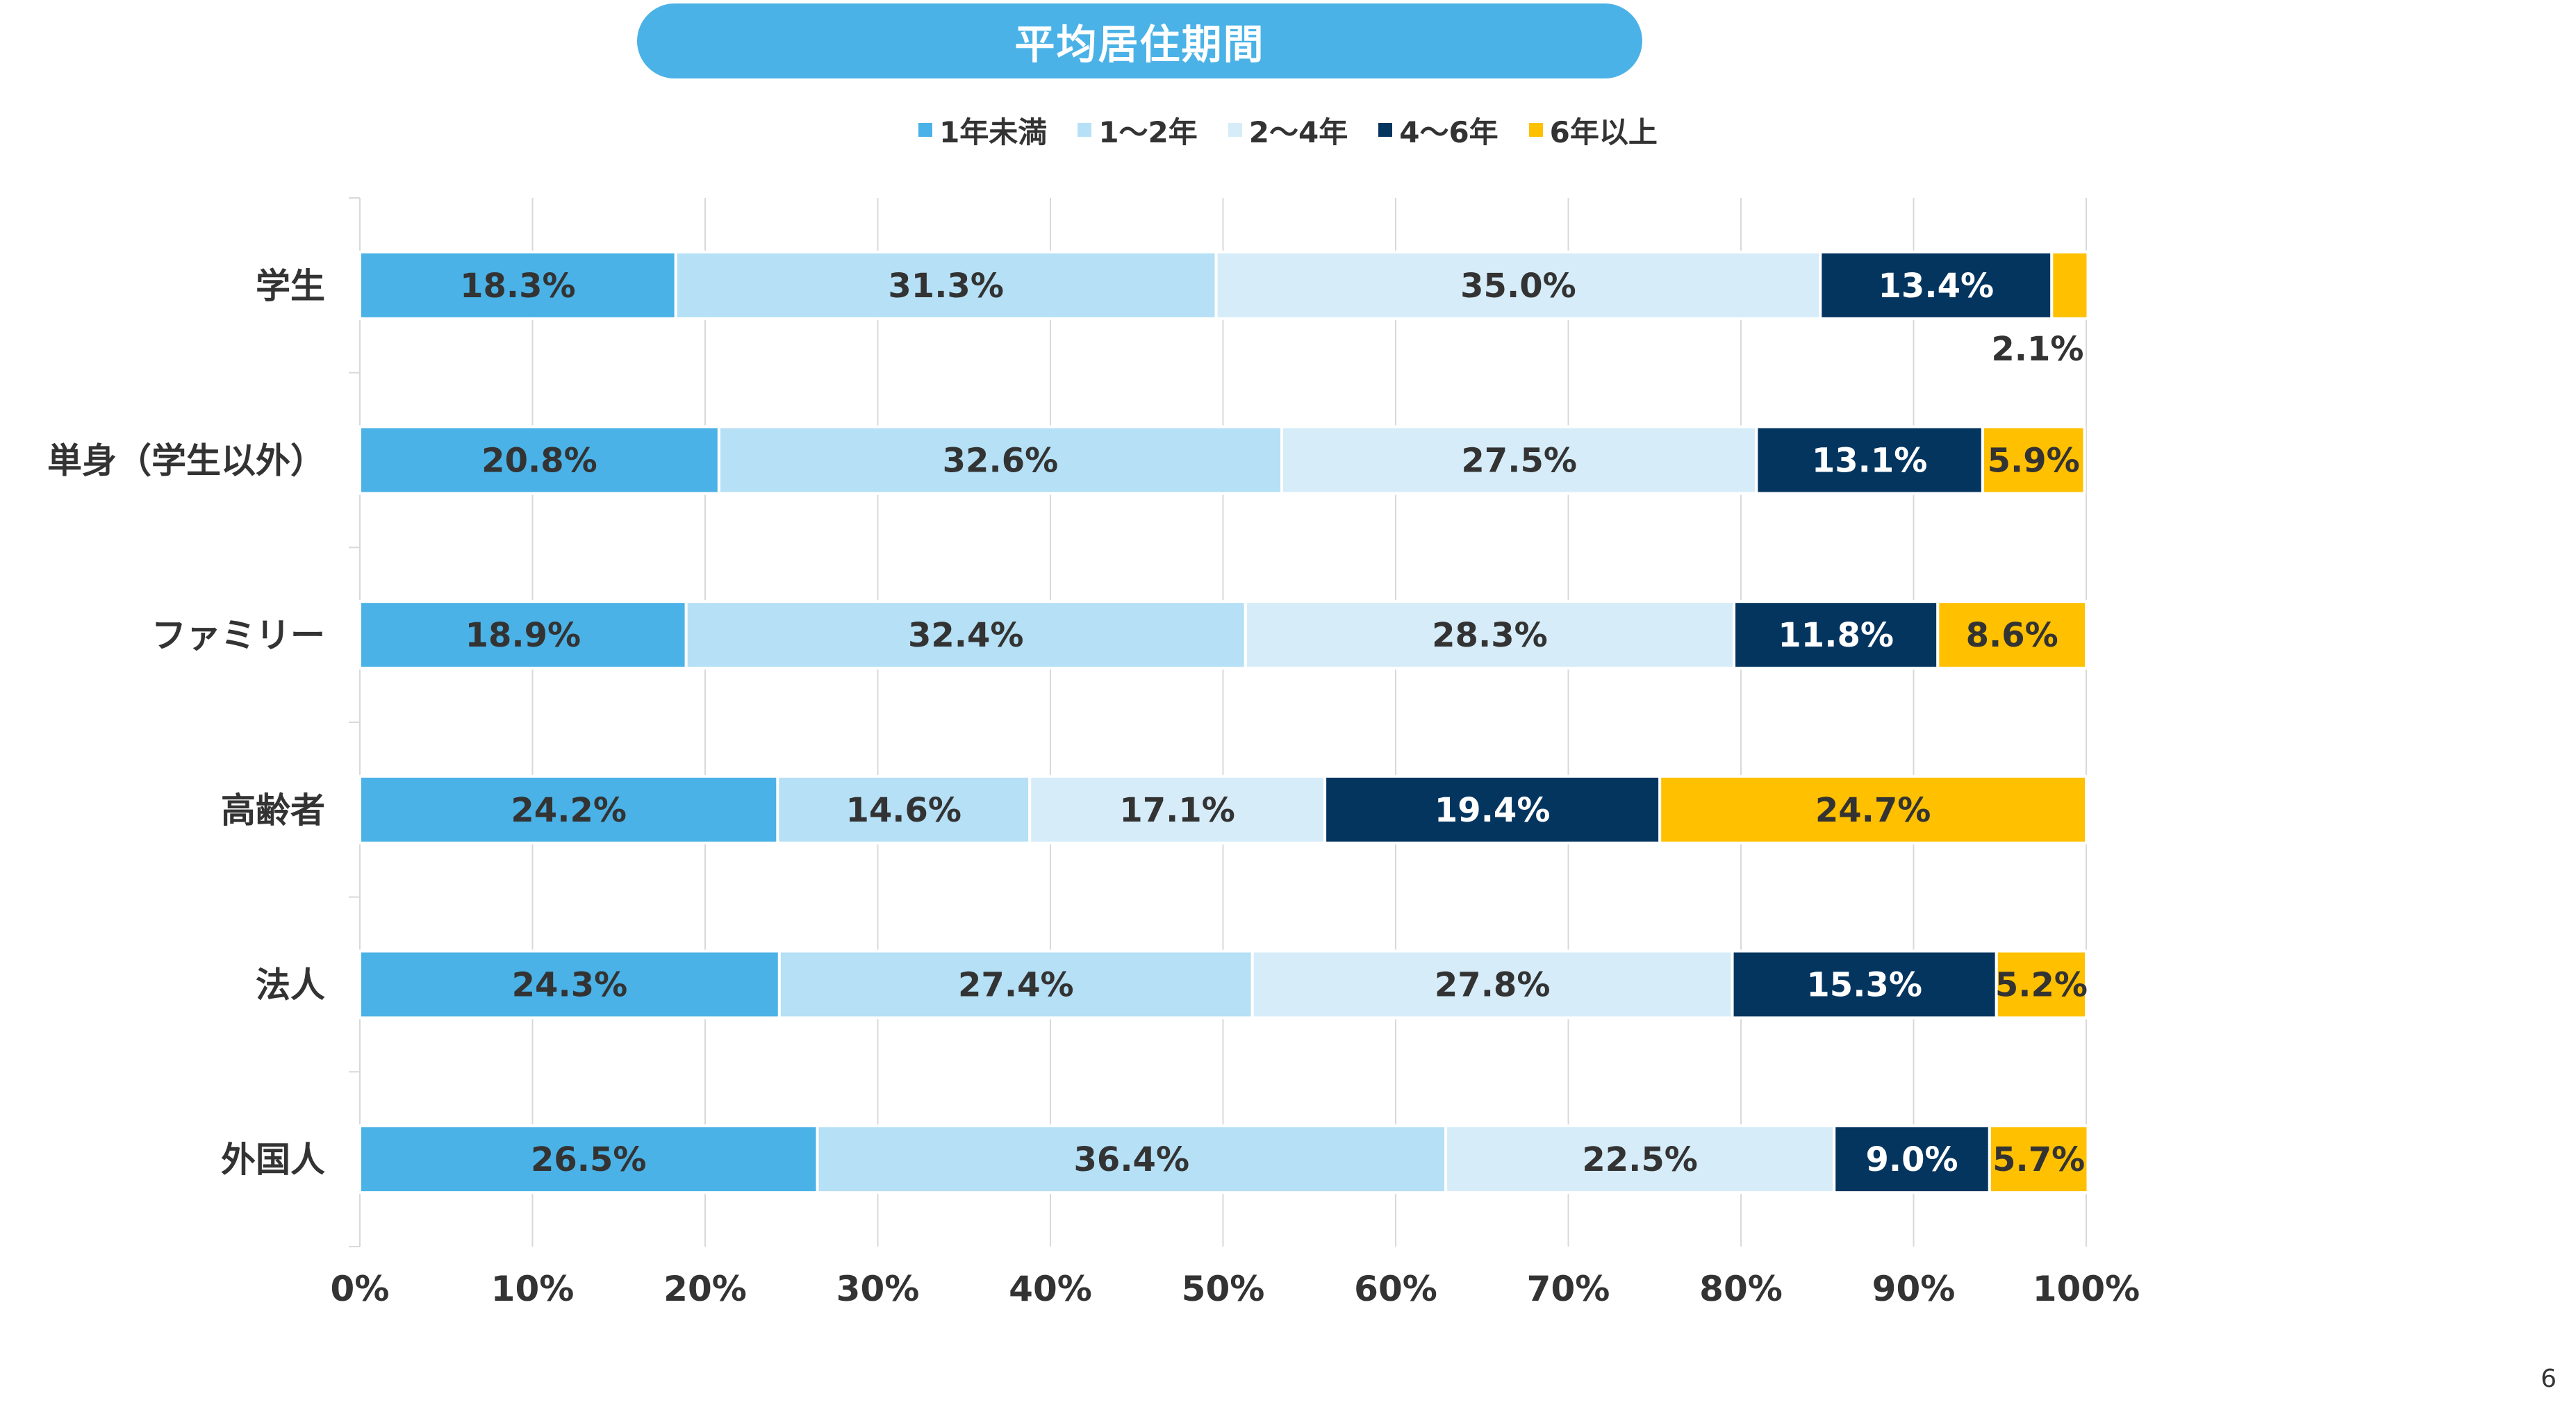 The height and width of the screenshot is (1407, 2576). I want to click on data-label: 19.4%, so click(1493, 810).